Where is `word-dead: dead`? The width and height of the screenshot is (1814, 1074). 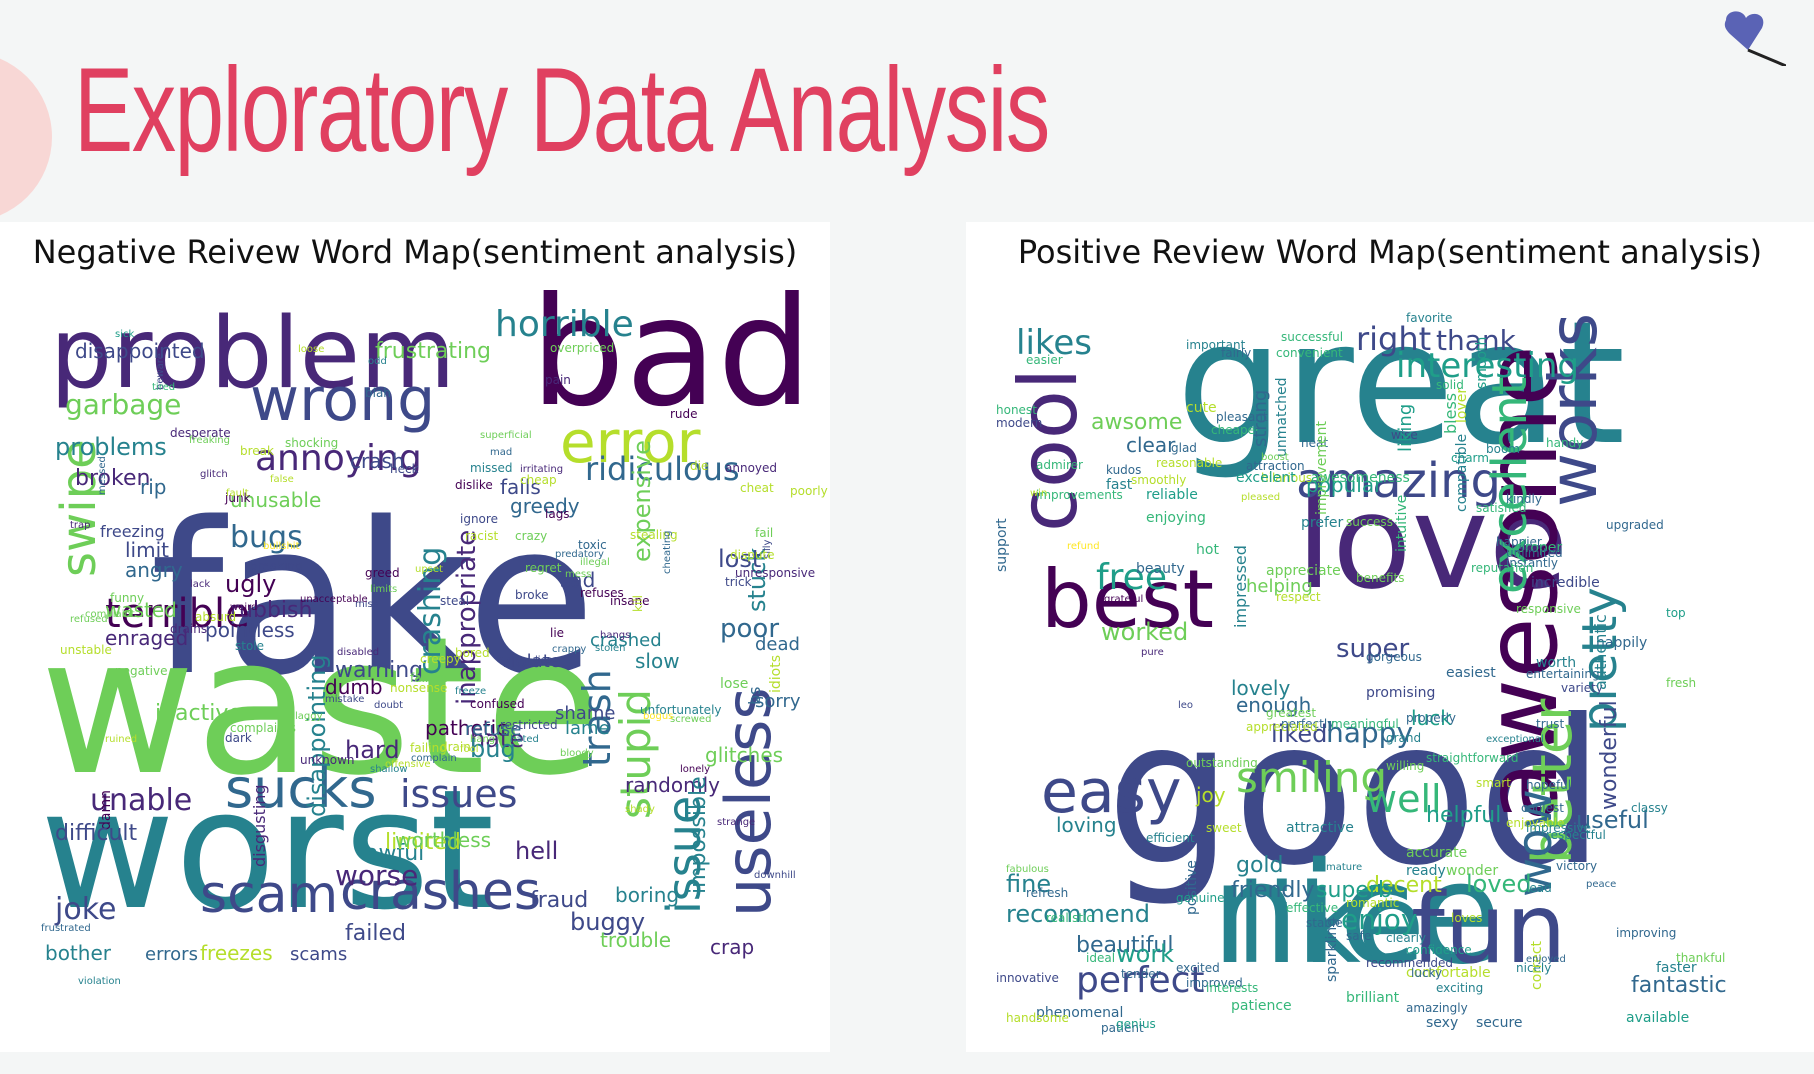 word-dead: dead is located at coordinates (777, 644).